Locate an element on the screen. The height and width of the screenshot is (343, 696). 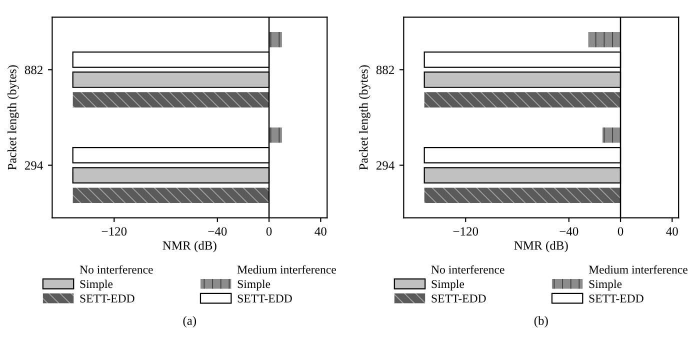
text: (a) is located at coordinates (189, 322).